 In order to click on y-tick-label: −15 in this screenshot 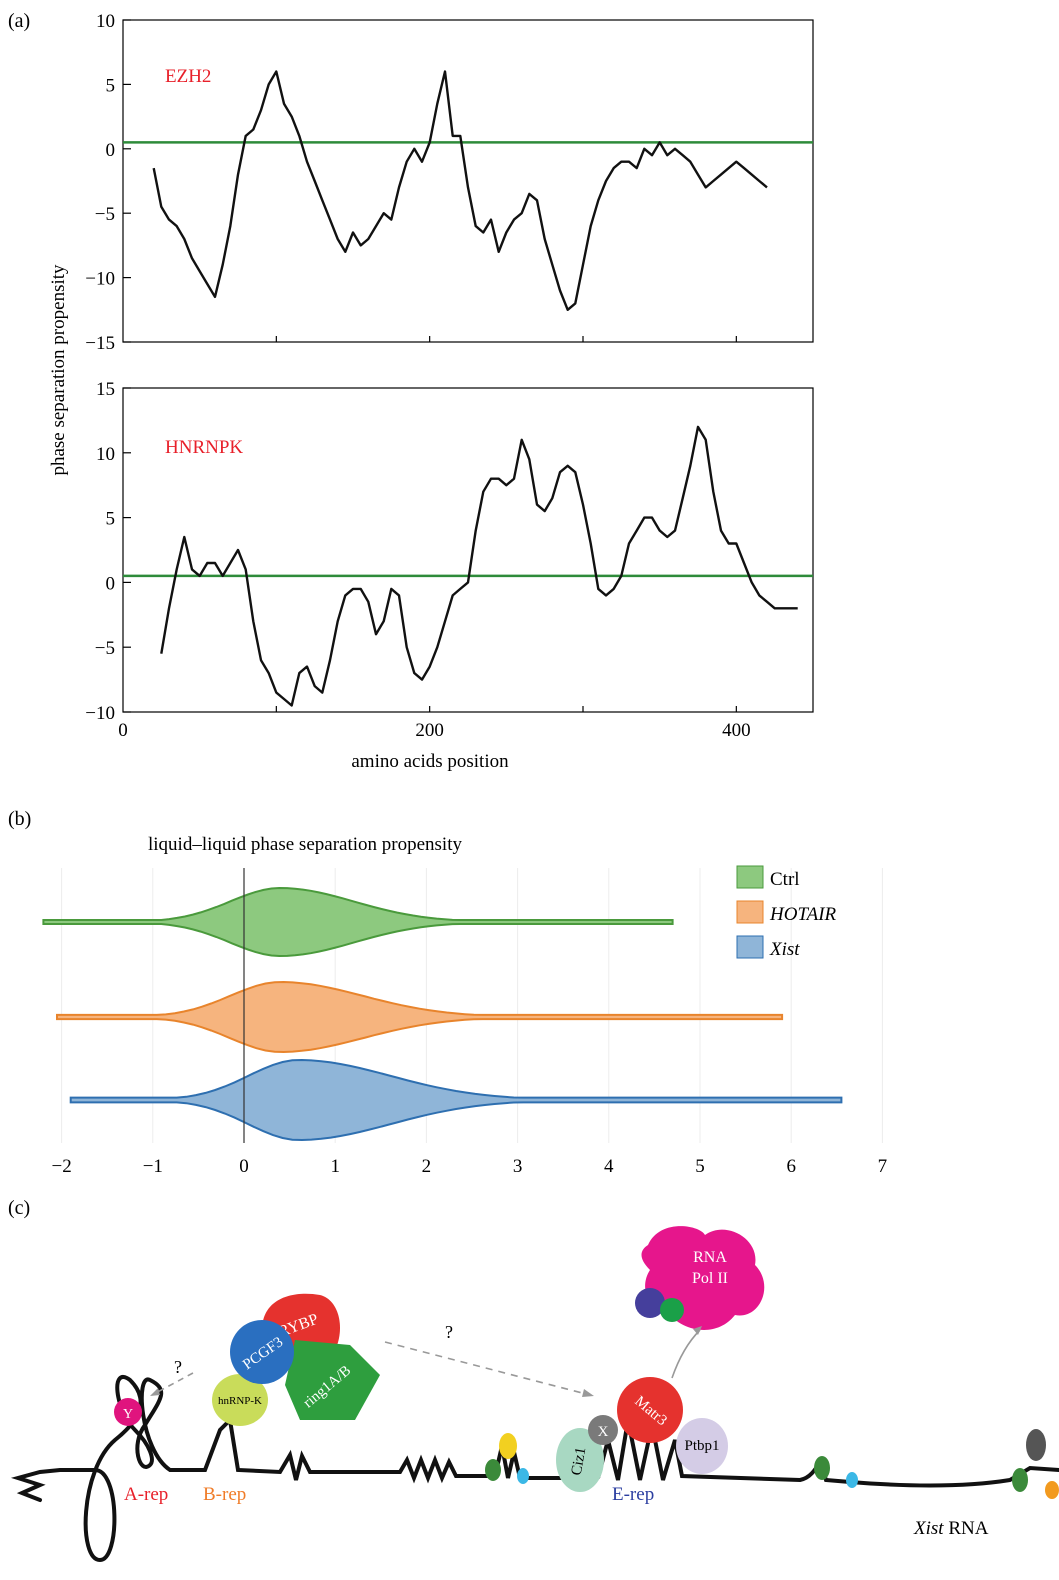, I will do `click(100, 343)`.